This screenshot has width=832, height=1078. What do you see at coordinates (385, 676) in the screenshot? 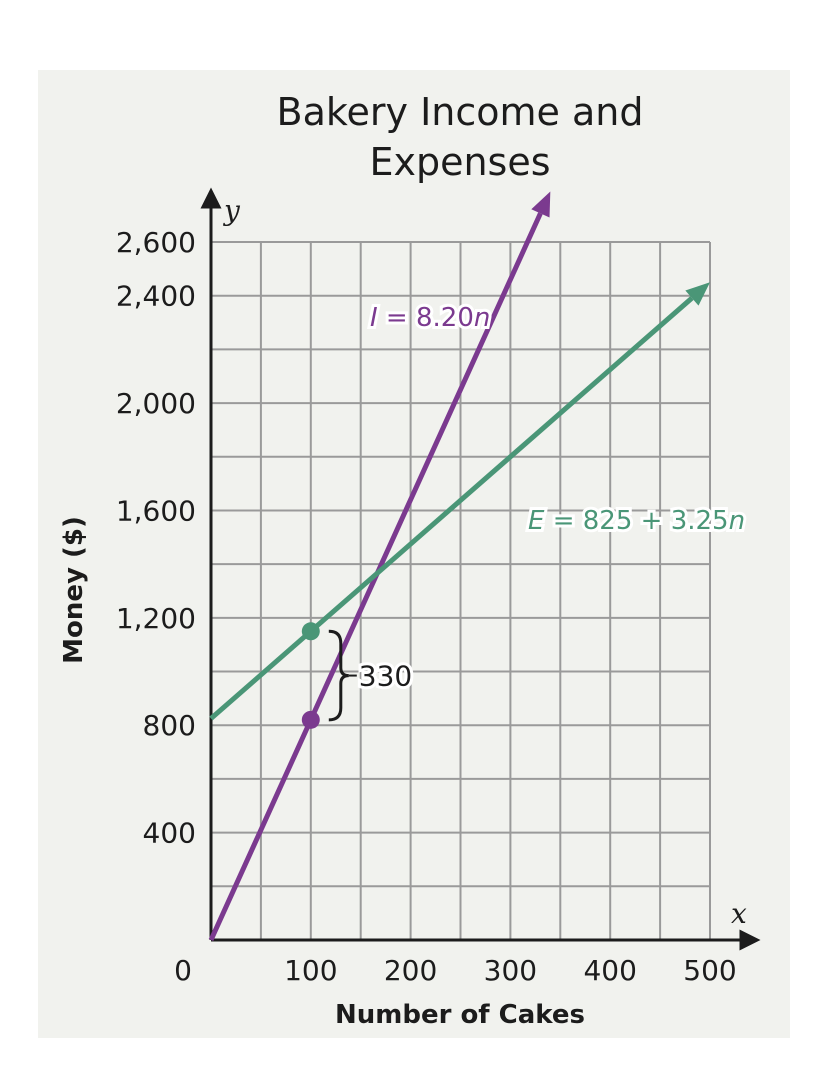
I see `annotation-label: 330` at bounding box center [385, 676].